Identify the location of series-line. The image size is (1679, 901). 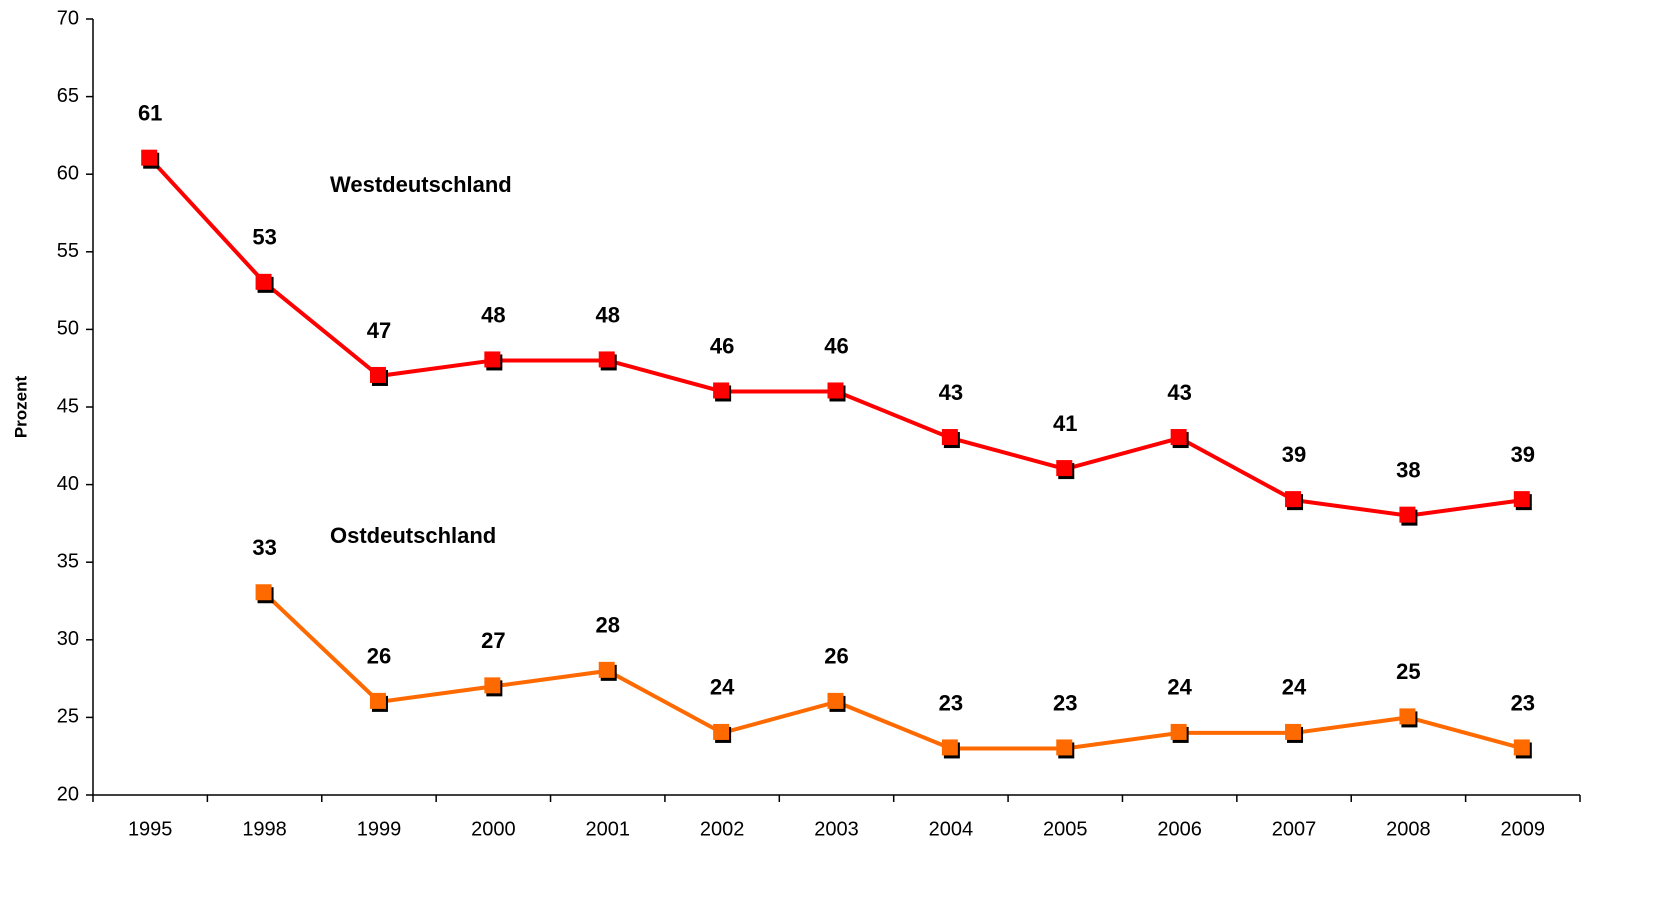
(893, 671).